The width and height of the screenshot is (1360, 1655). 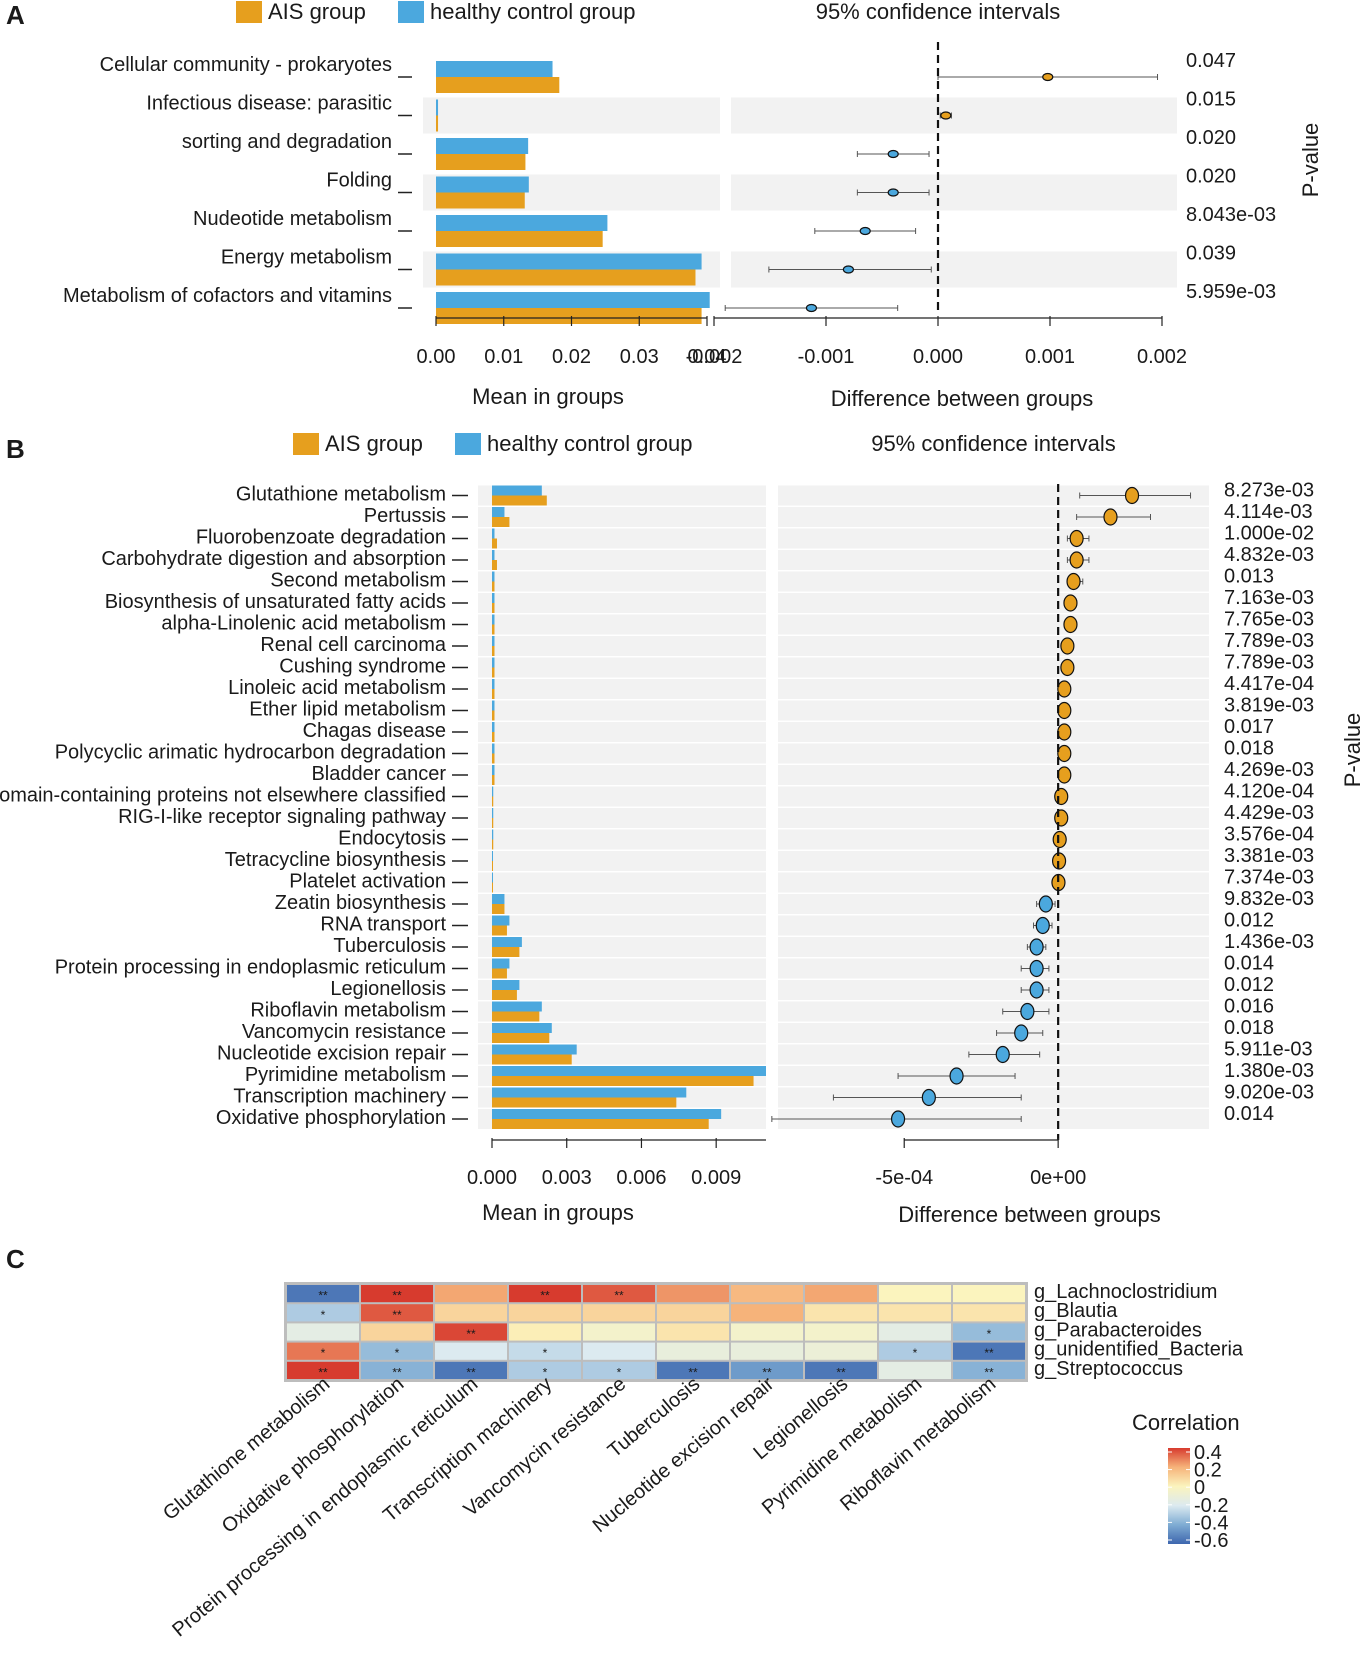 What do you see at coordinates (273, 559) in the screenshot?
I see `category-label: Carbohydrate digestion and absorption` at bounding box center [273, 559].